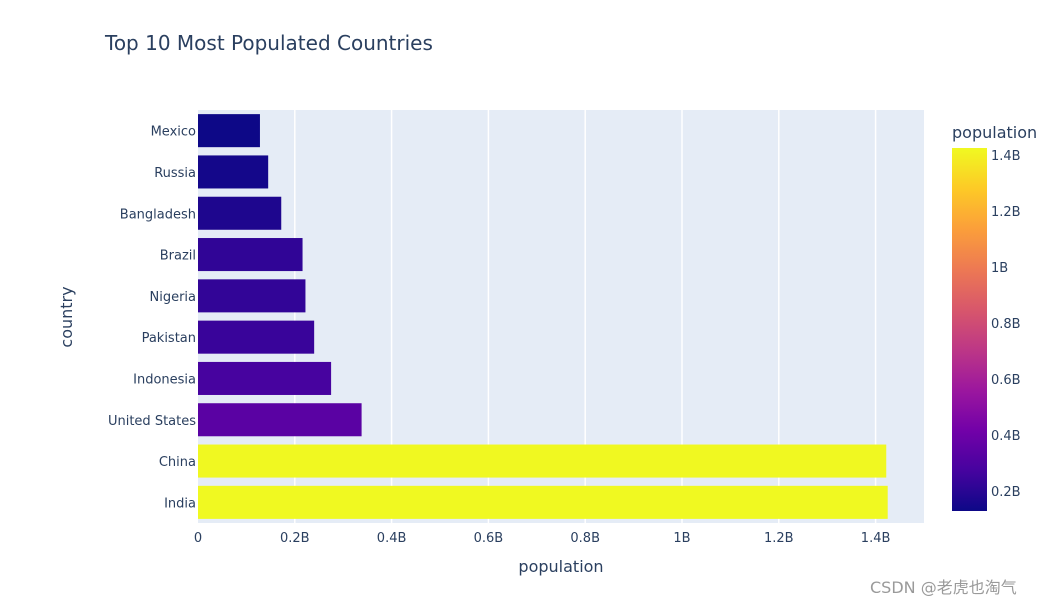 Image resolution: width=1057 pixels, height=604 pixels. What do you see at coordinates (295, 538) in the screenshot?
I see `x-tick-label: 0.2B` at bounding box center [295, 538].